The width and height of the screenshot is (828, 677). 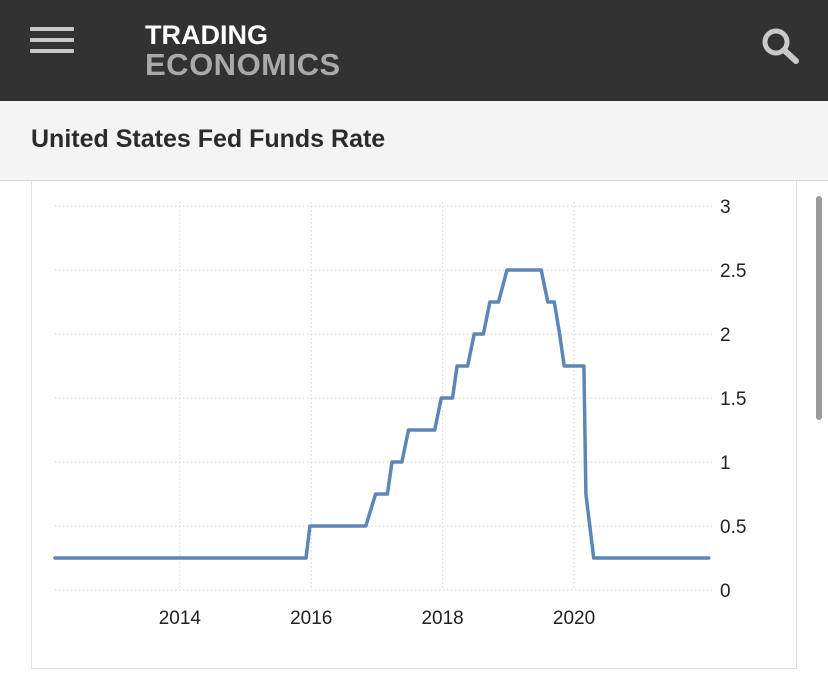 What do you see at coordinates (733, 399) in the screenshot?
I see `y-tick-label: 1.5` at bounding box center [733, 399].